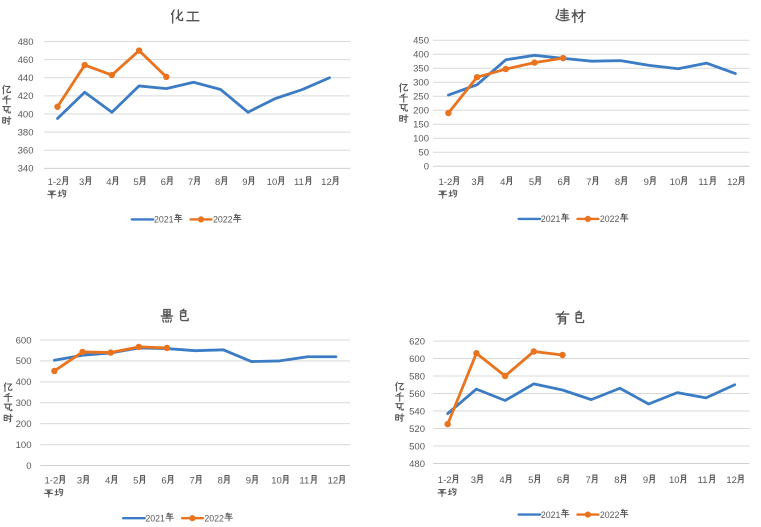  I want to click on svg-text: 450, so click(421, 41).